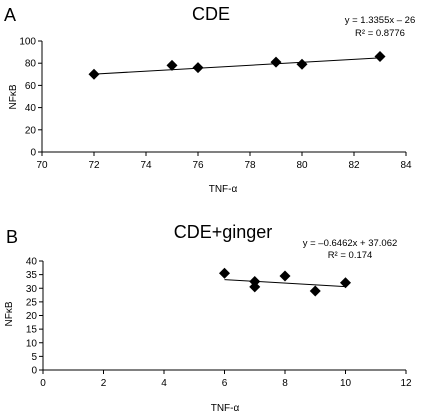  I want to click on panel-b-y-tick-label: 25, so click(32, 302).